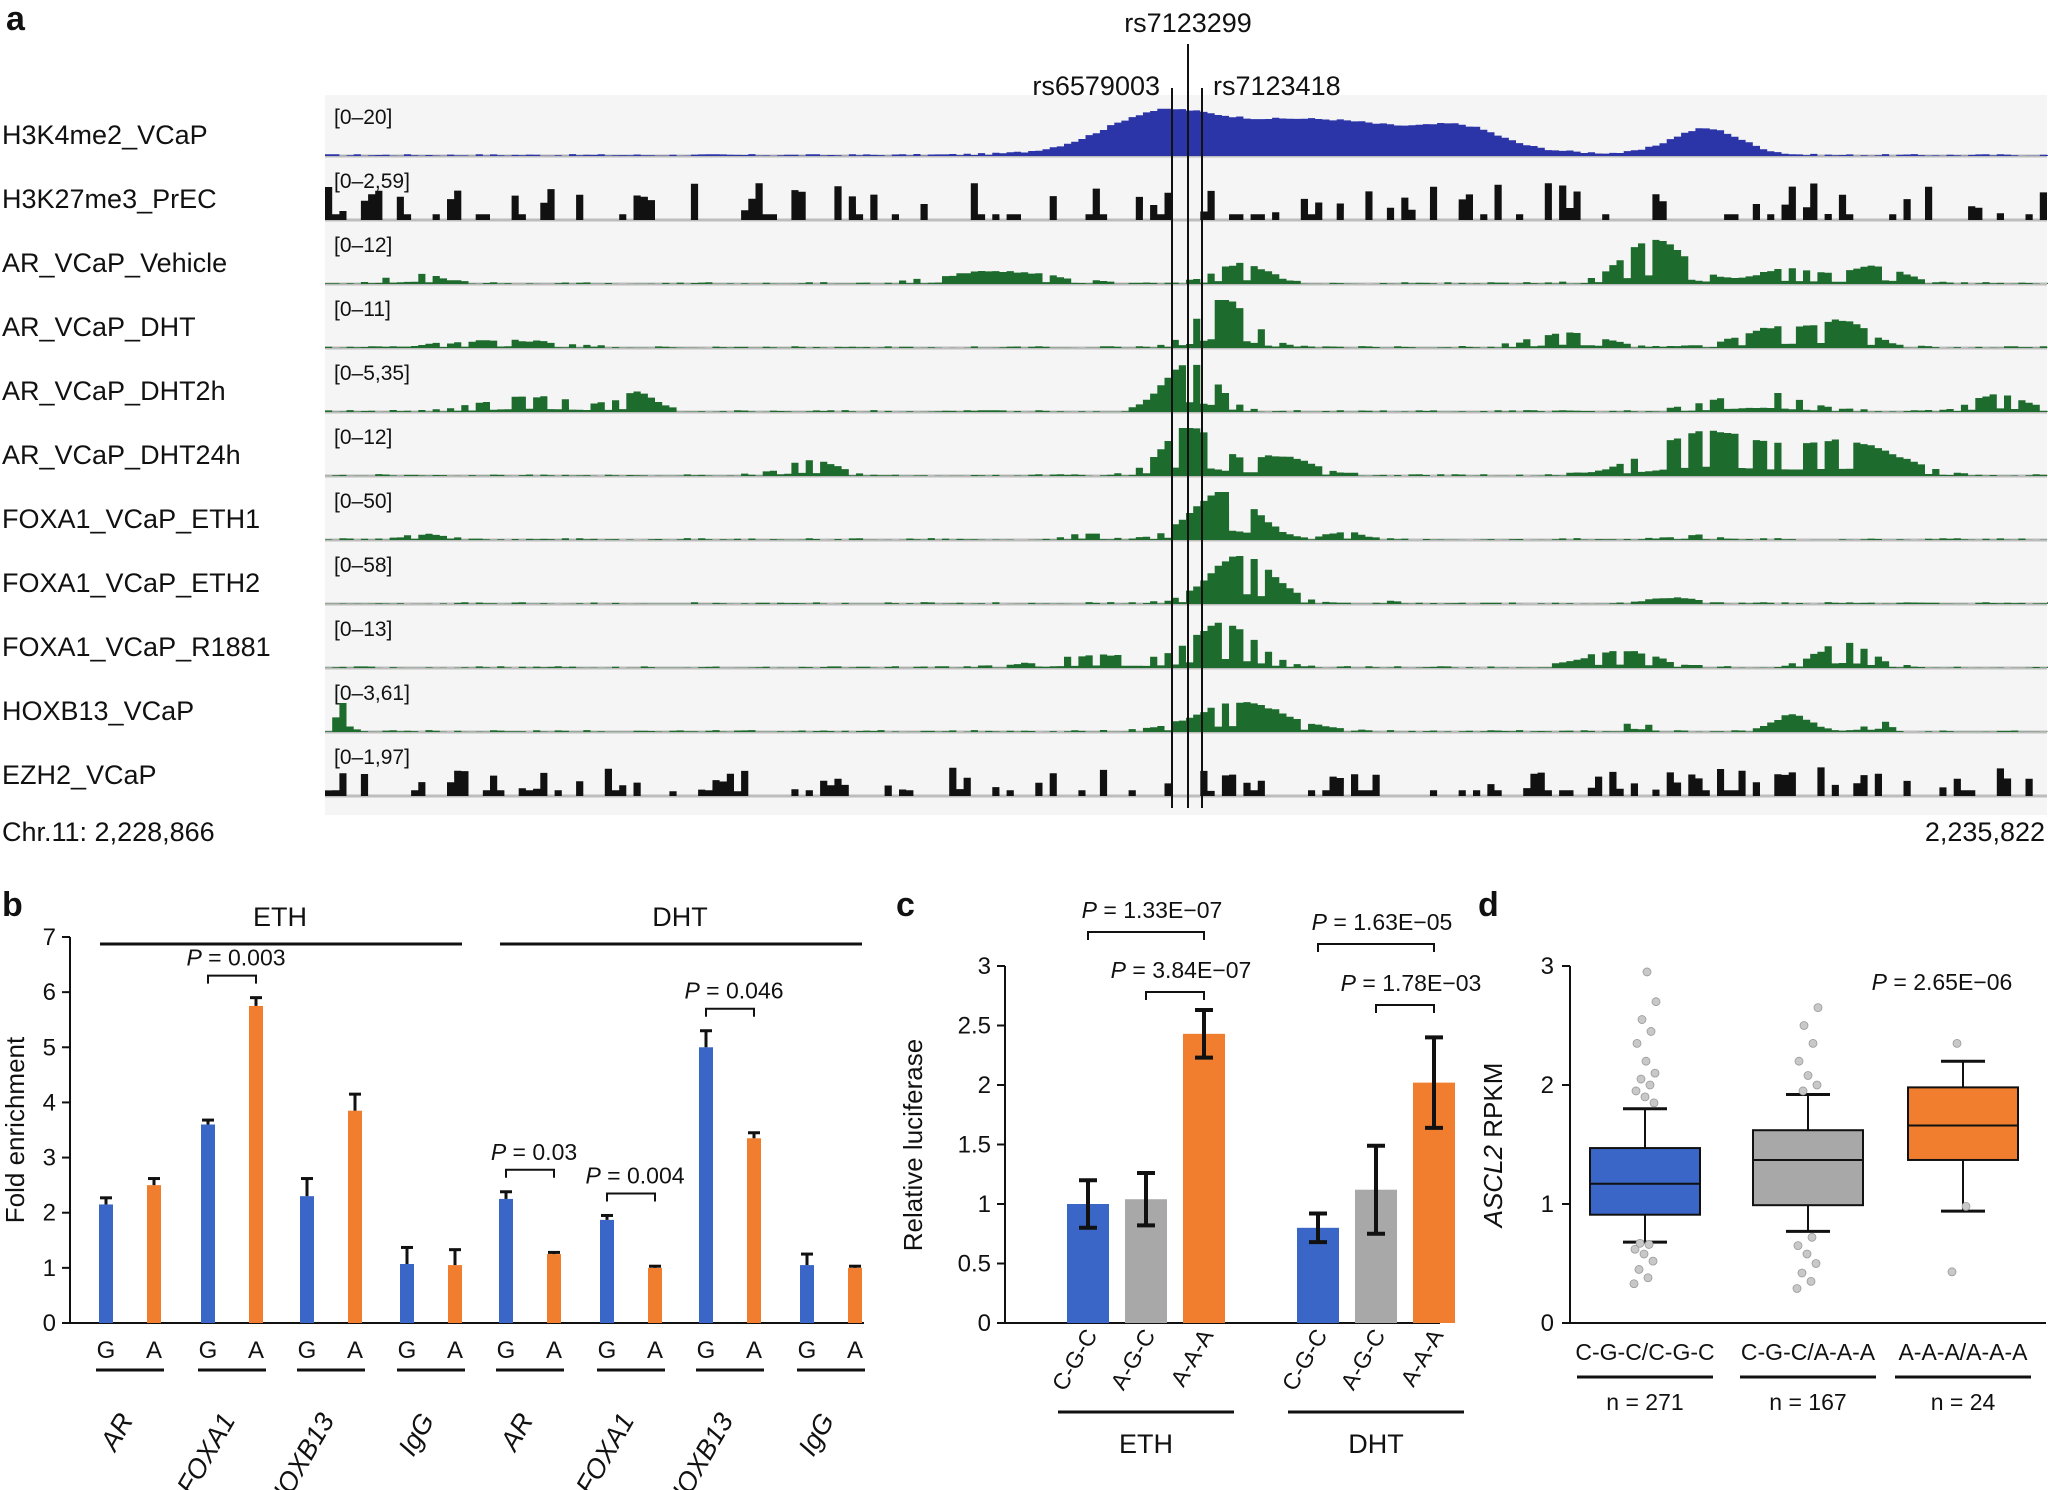  What do you see at coordinates (49, 1268) in the screenshot?
I see `b-y-tick-label: 1` at bounding box center [49, 1268].